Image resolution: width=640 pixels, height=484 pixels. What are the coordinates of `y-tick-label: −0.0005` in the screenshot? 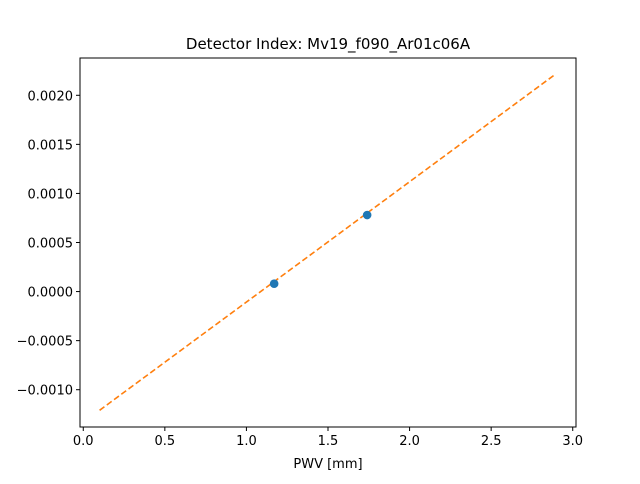 It's located at (45, 342).